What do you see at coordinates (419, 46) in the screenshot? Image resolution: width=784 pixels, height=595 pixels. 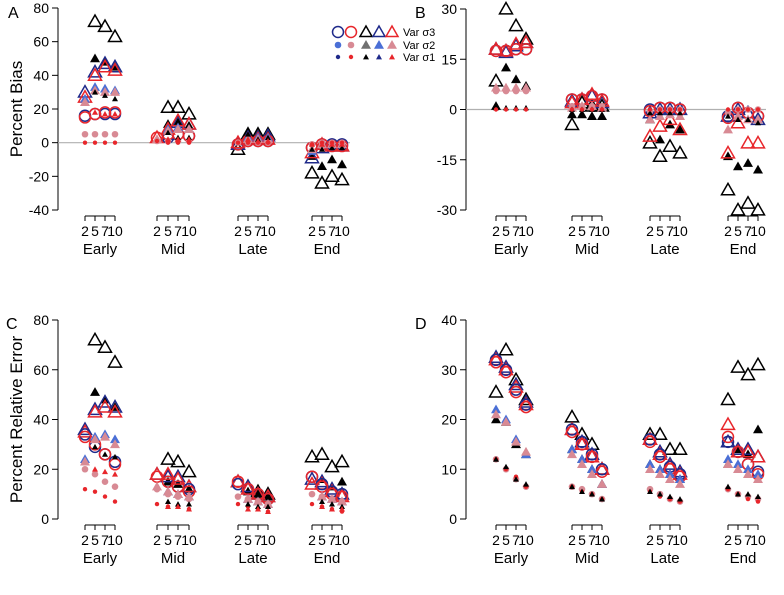 I see `legend-label: Var σ2` at bounding box center [419, 46].